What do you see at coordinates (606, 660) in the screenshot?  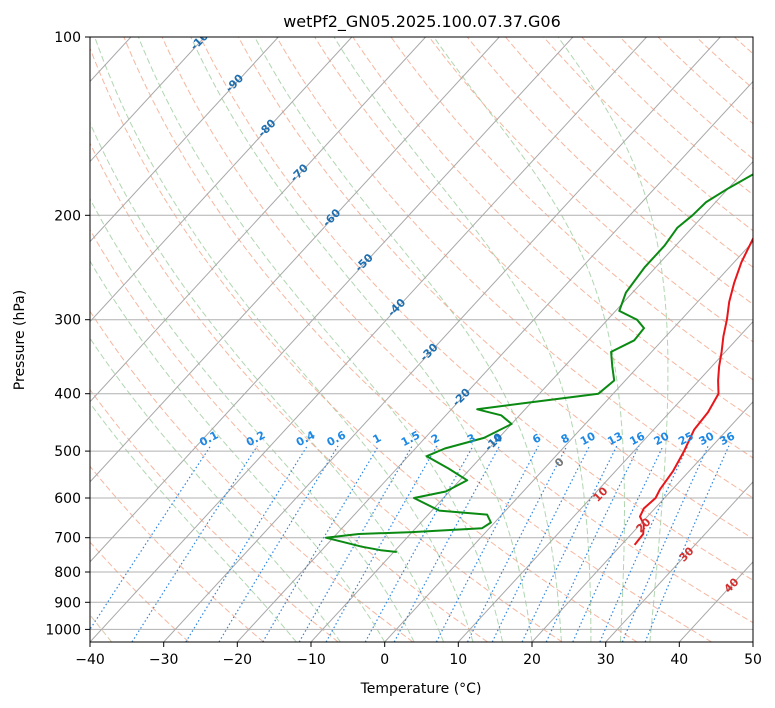 I see `x-tick-label: 30` at bounding box center [606, 660].